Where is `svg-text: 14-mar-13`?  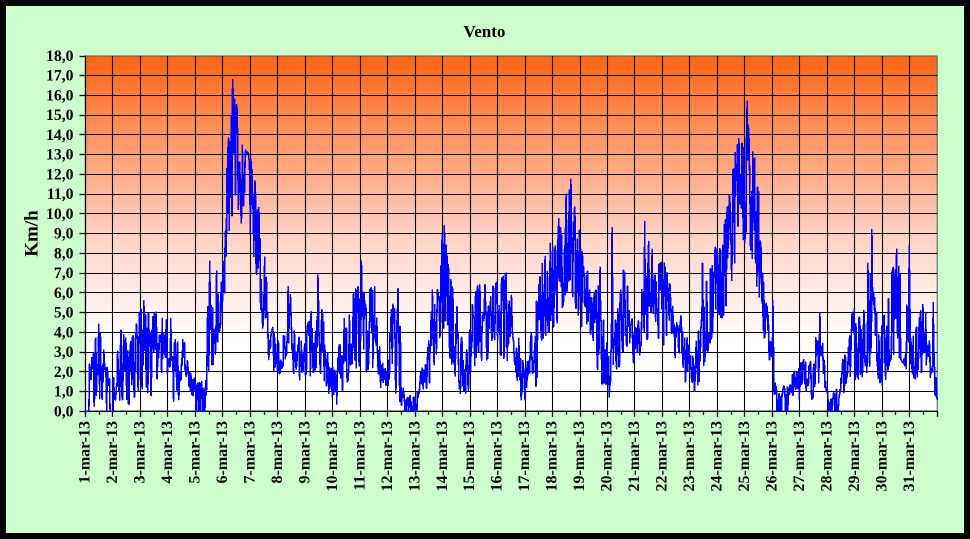
svg-text: 14-mar-13 is located at coordinates (442, 456).